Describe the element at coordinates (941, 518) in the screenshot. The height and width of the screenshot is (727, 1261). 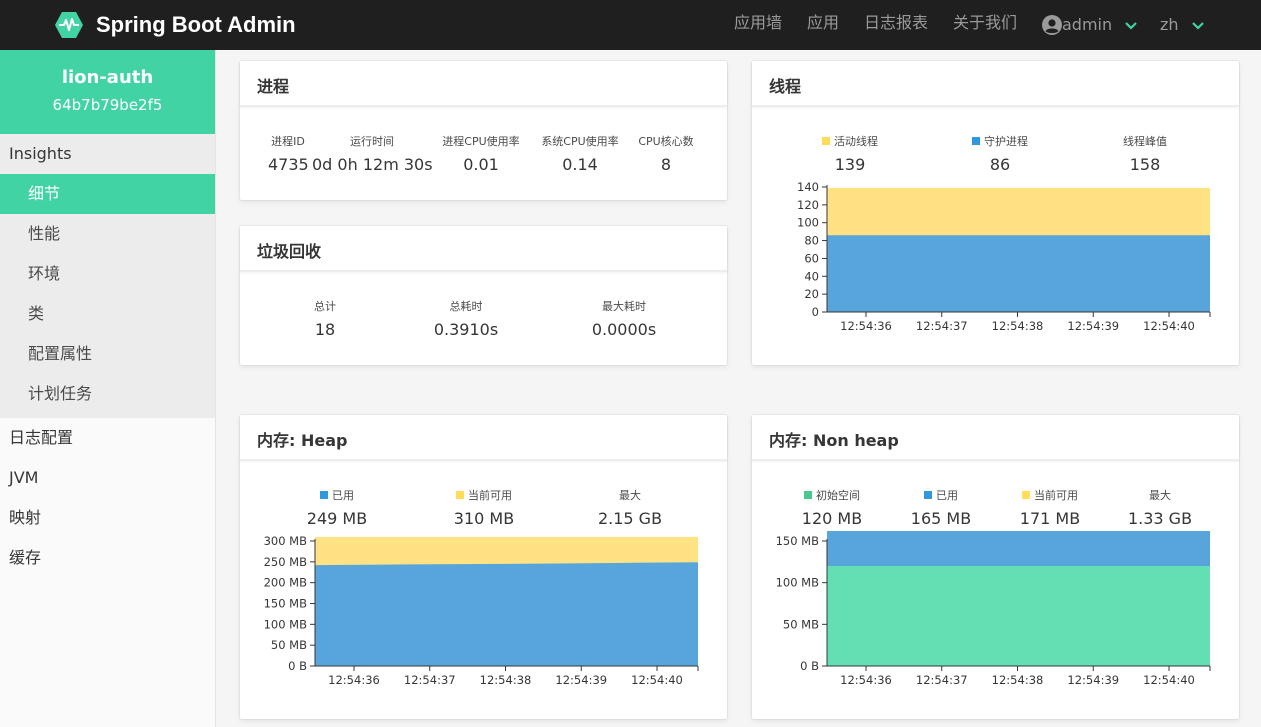
I see `stat-value: 165 MB` at that location.